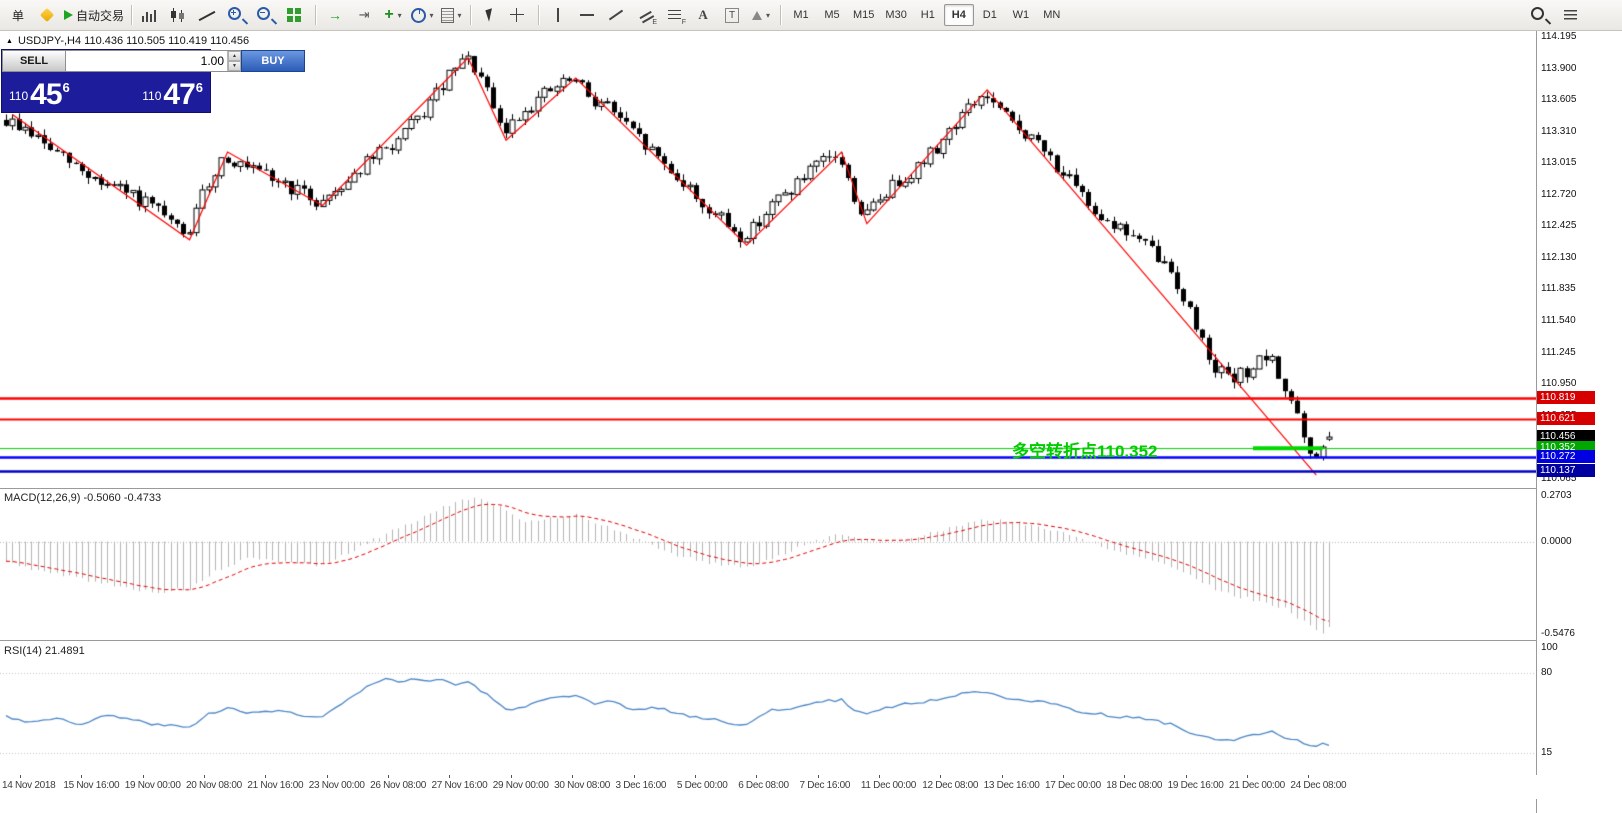 The height and width of the screenshot is (813, 1622). What do you see at coordinates (47, 15) in the screenshot?
I see `metatrader-icon` at bounding box center [47, 15].